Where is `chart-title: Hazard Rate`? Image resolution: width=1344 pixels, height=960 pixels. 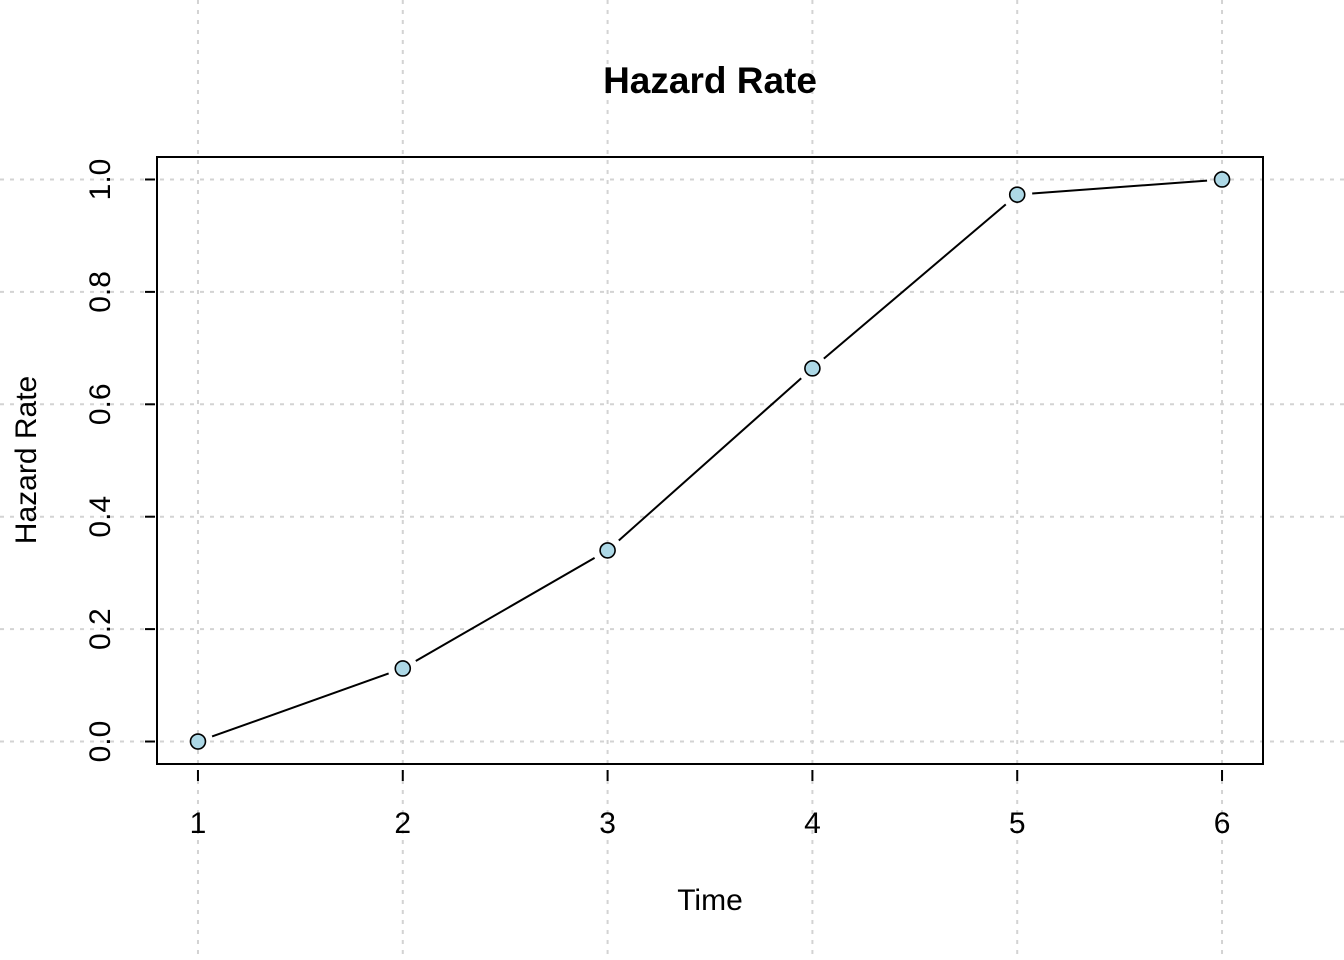
chart-title: Hazard Rate is located at coordinates (710, 80).